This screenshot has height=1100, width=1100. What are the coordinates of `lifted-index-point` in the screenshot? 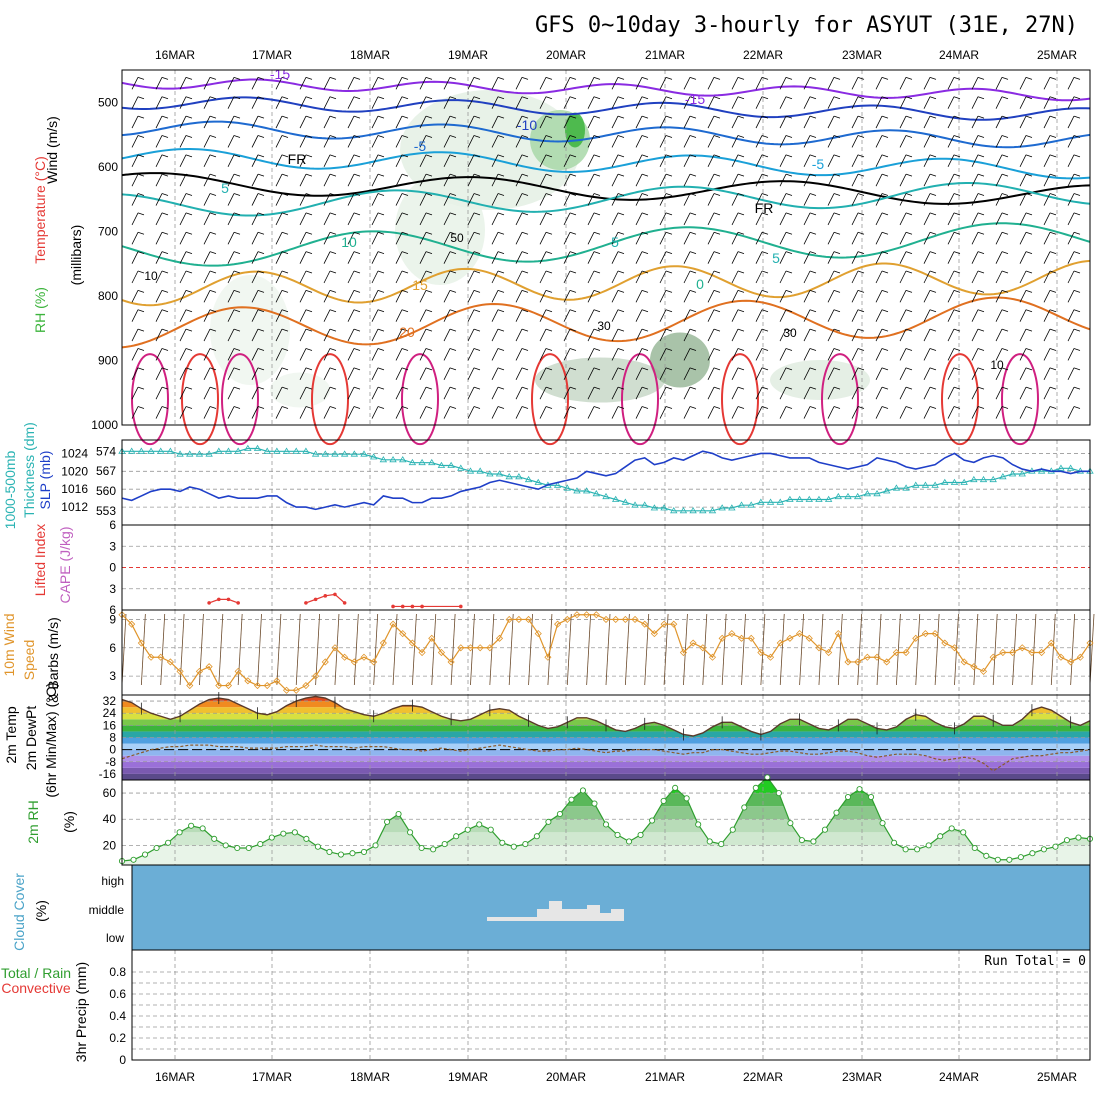 It's located at (461, 606).